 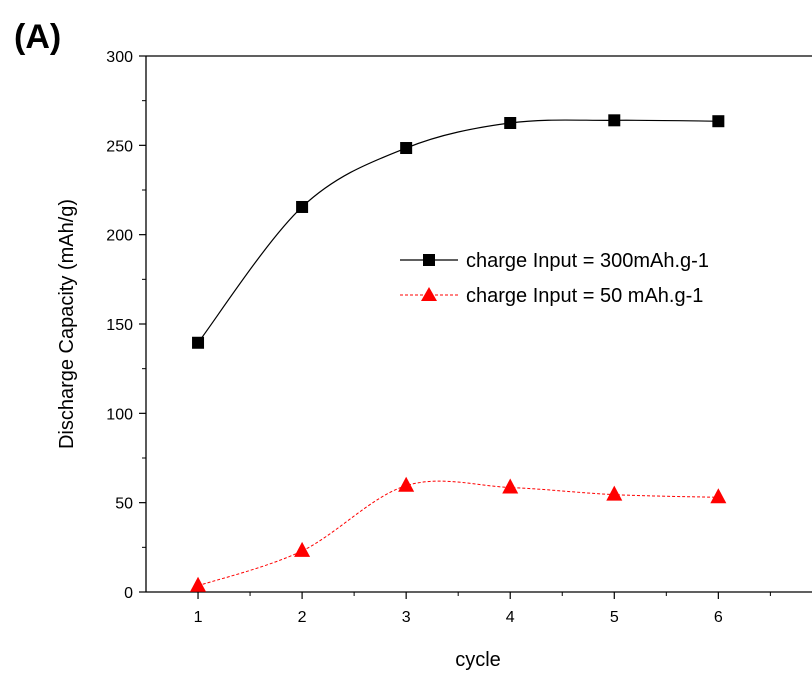 What do you see at coordinates (584, 296) in the screenshot?
I see `legend-label-series-2: charge Input = 50 mAh.g-1` at bounding box center [584, 296].